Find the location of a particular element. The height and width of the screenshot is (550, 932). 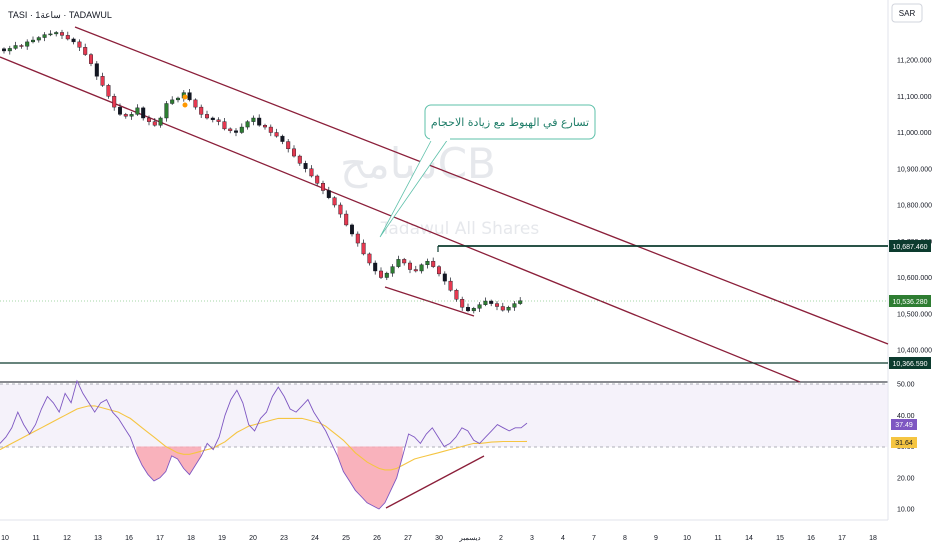

time-tick-label: 19 is located at coordinates (222, 538).